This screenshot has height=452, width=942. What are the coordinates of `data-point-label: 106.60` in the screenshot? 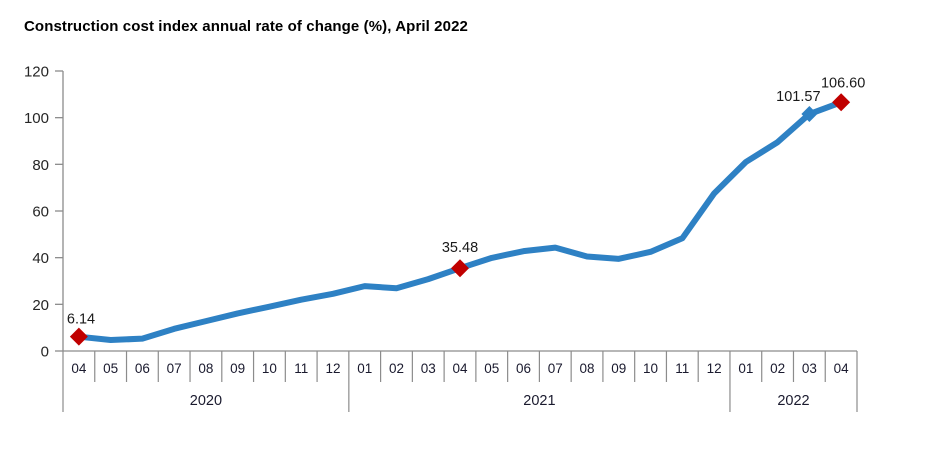 It's located at (843, 83).